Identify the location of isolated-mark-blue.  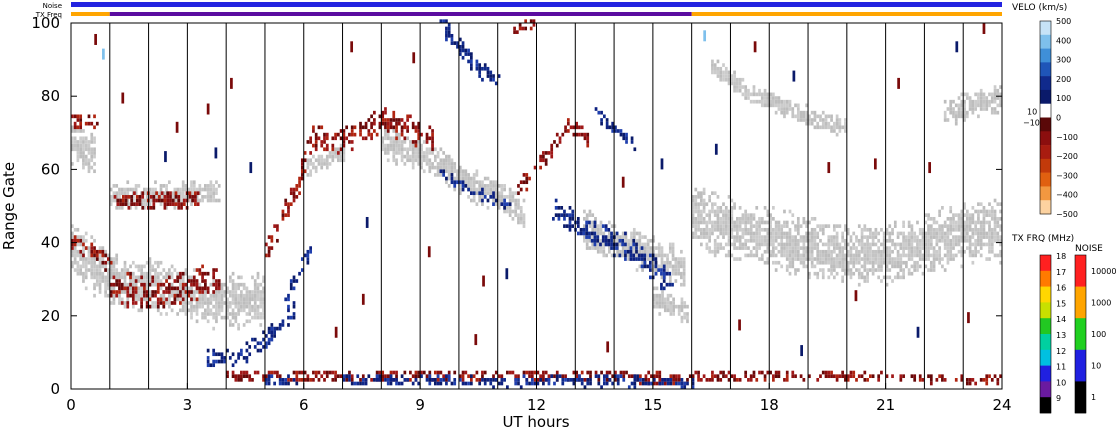
(507, 274).